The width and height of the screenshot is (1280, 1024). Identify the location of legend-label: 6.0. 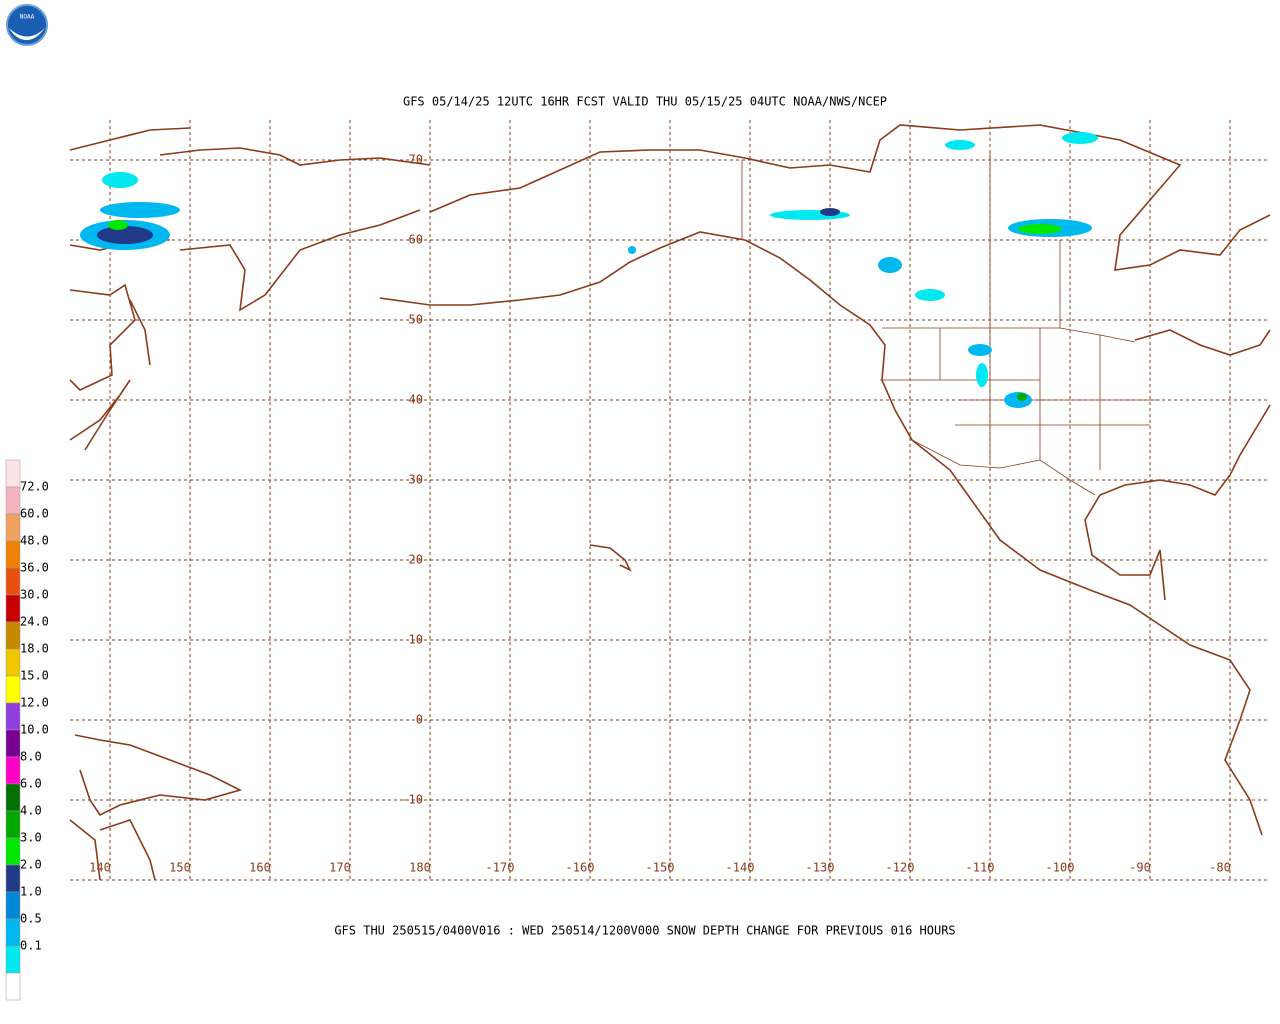
(31, 784).